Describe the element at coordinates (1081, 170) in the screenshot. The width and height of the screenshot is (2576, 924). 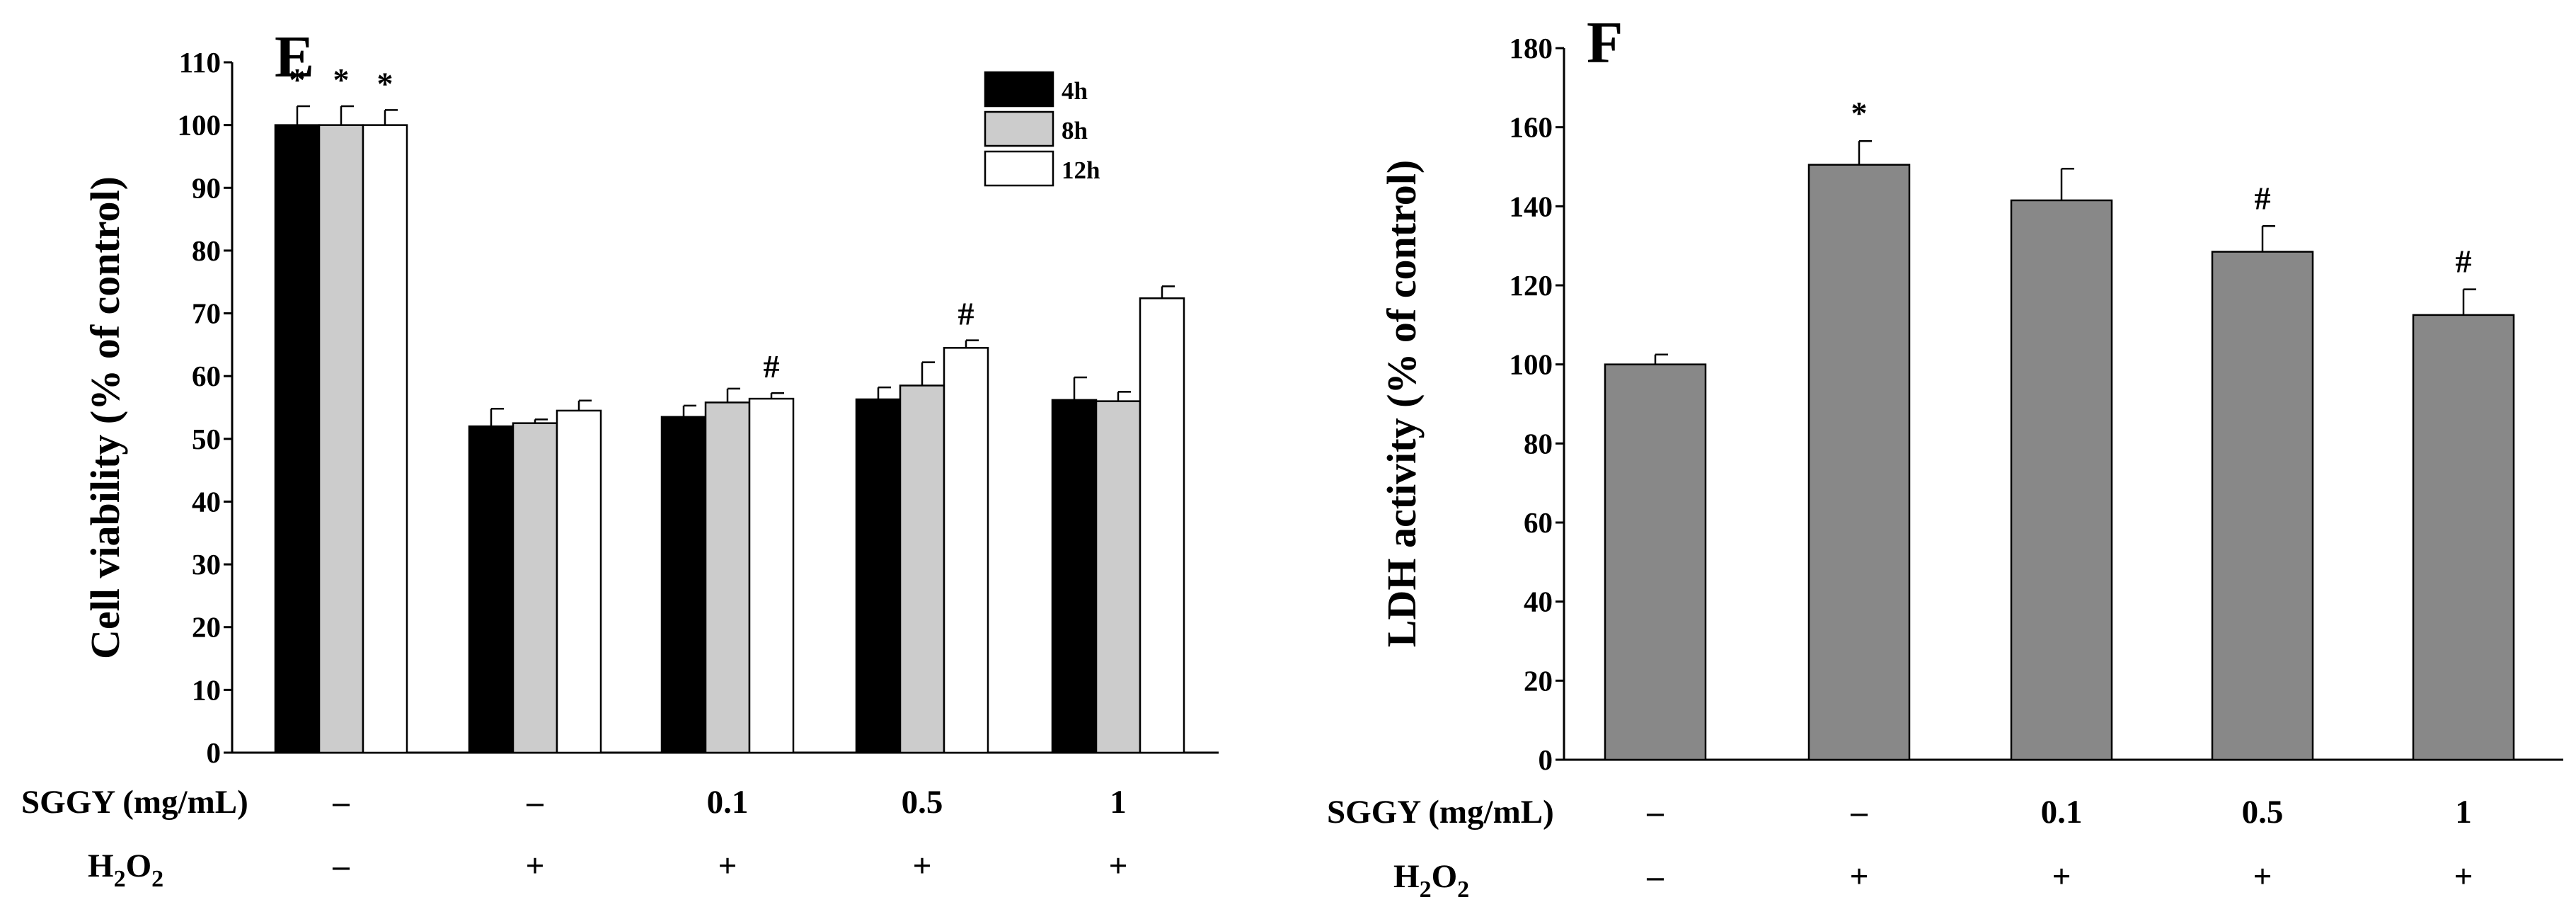
I see `panel-e-legend-label: 12h` at that location.